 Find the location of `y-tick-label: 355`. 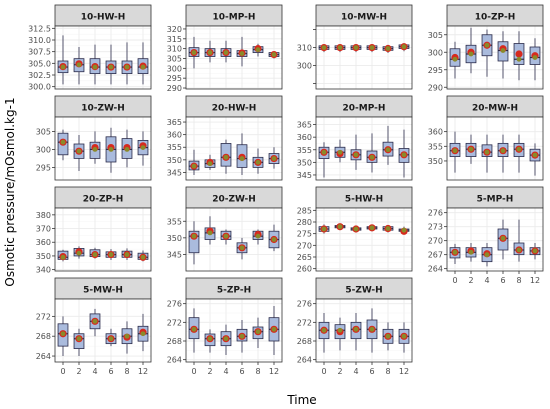

y-tick-label: 355 is located at coordinates (304, 150).